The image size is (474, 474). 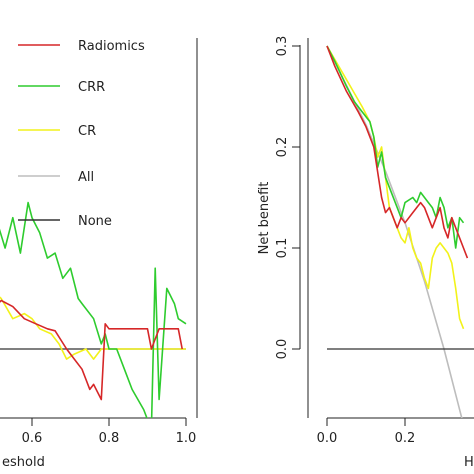 I want to click on x-axis-title: Hi, so click(x=469, y=462).